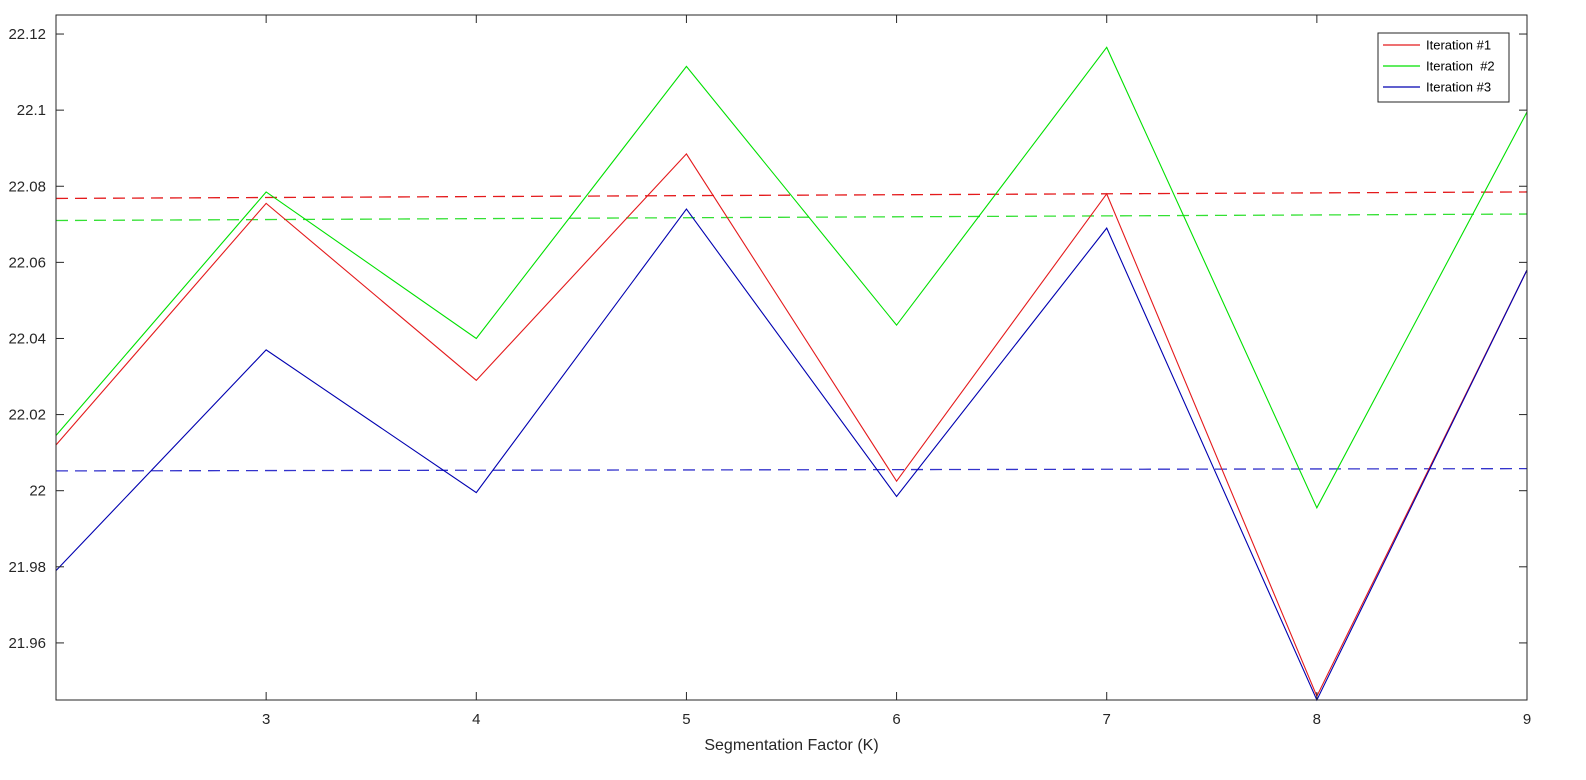  Describe the element at coordinates (27, 415) in the screenshot. I see `y-tick-label: 22.02` at that location.